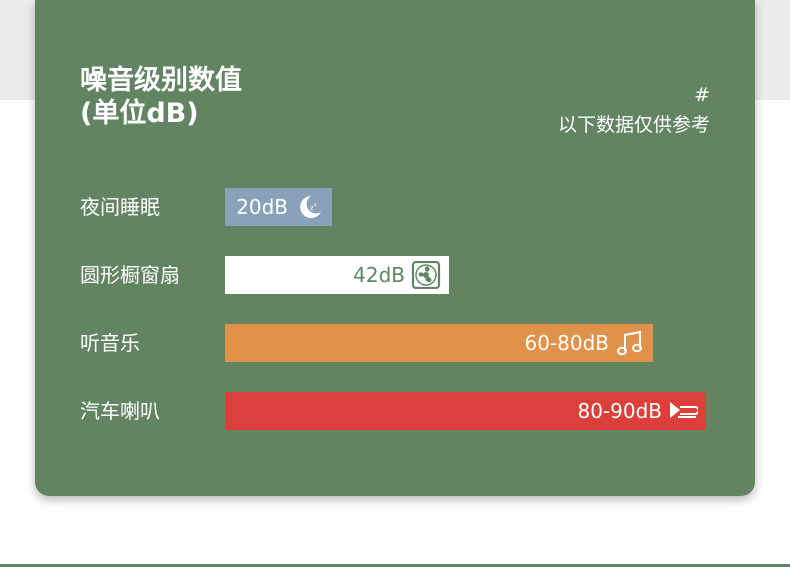 This screenshot has height=567, width=790. Describe the element at coordinates (120, 411) in the screenshot. I see `category-label: 汽车喇叭` at that location.